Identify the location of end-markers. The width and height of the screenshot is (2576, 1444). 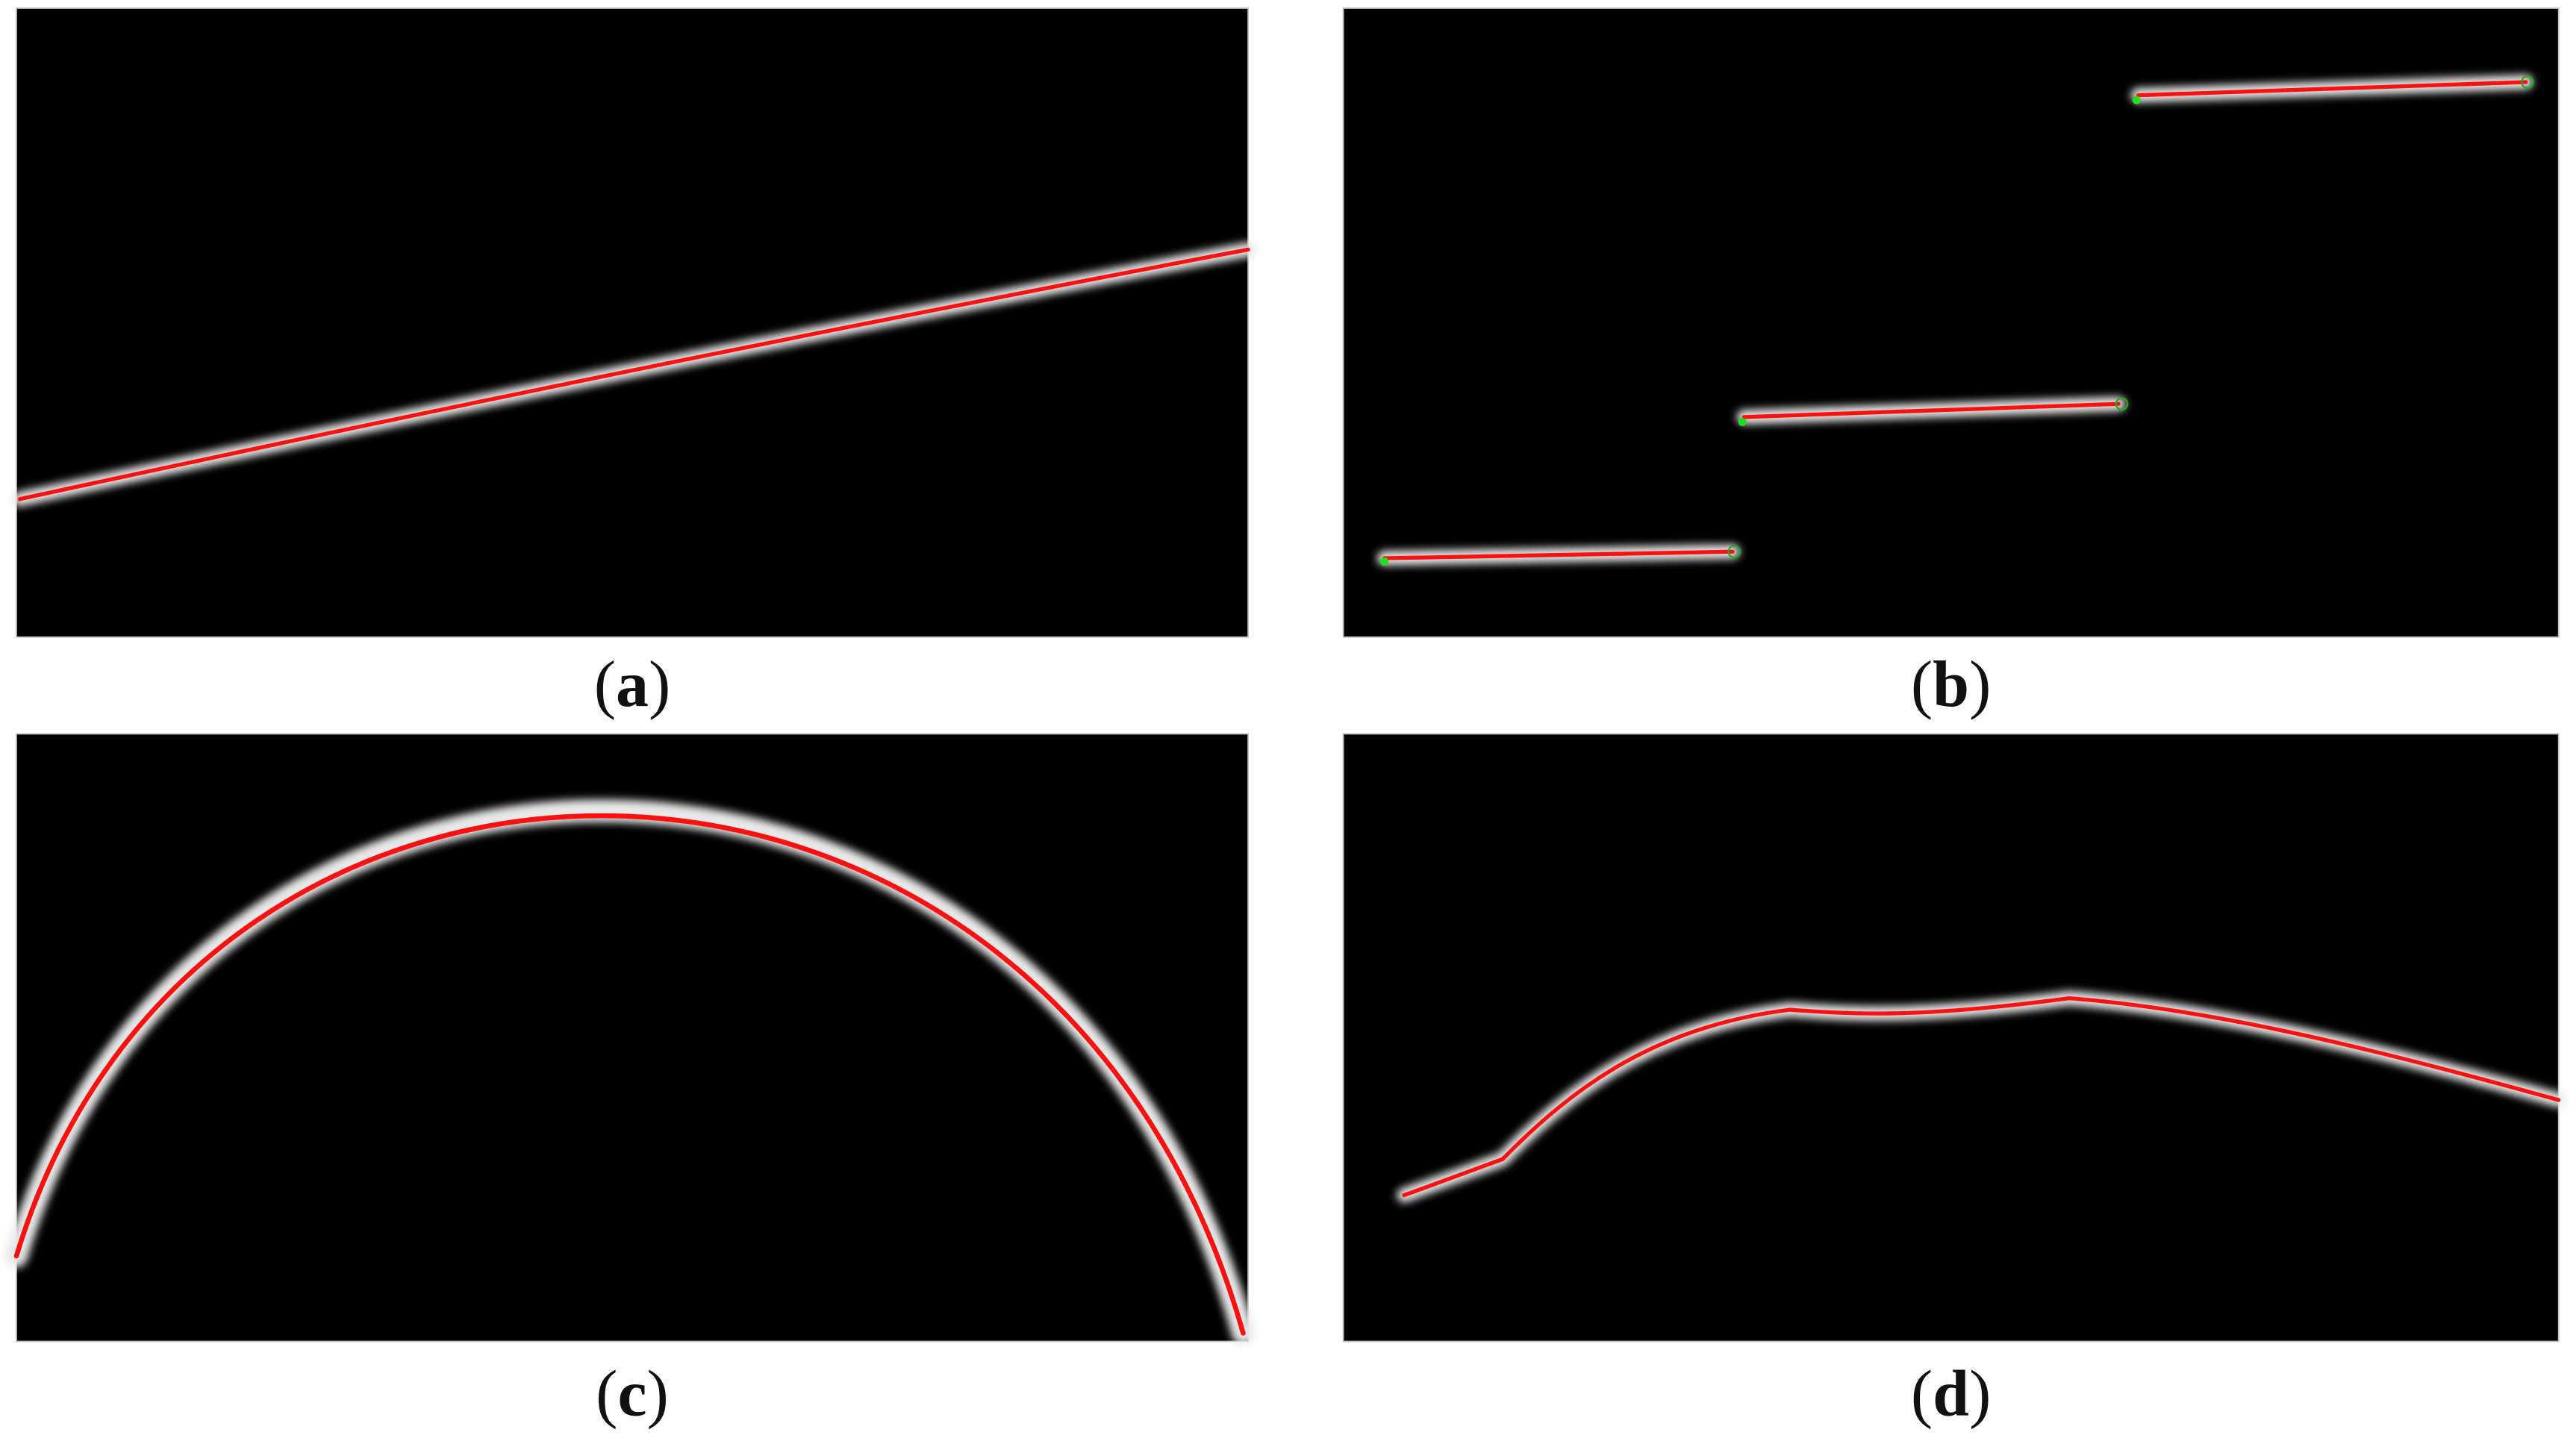
(2130, 317).